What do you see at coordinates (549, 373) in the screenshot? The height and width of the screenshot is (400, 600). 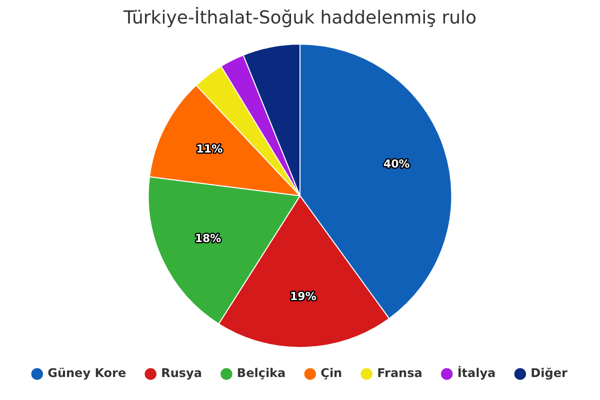 I see `legend-label: Diğer` at bounding box center [549, 373].